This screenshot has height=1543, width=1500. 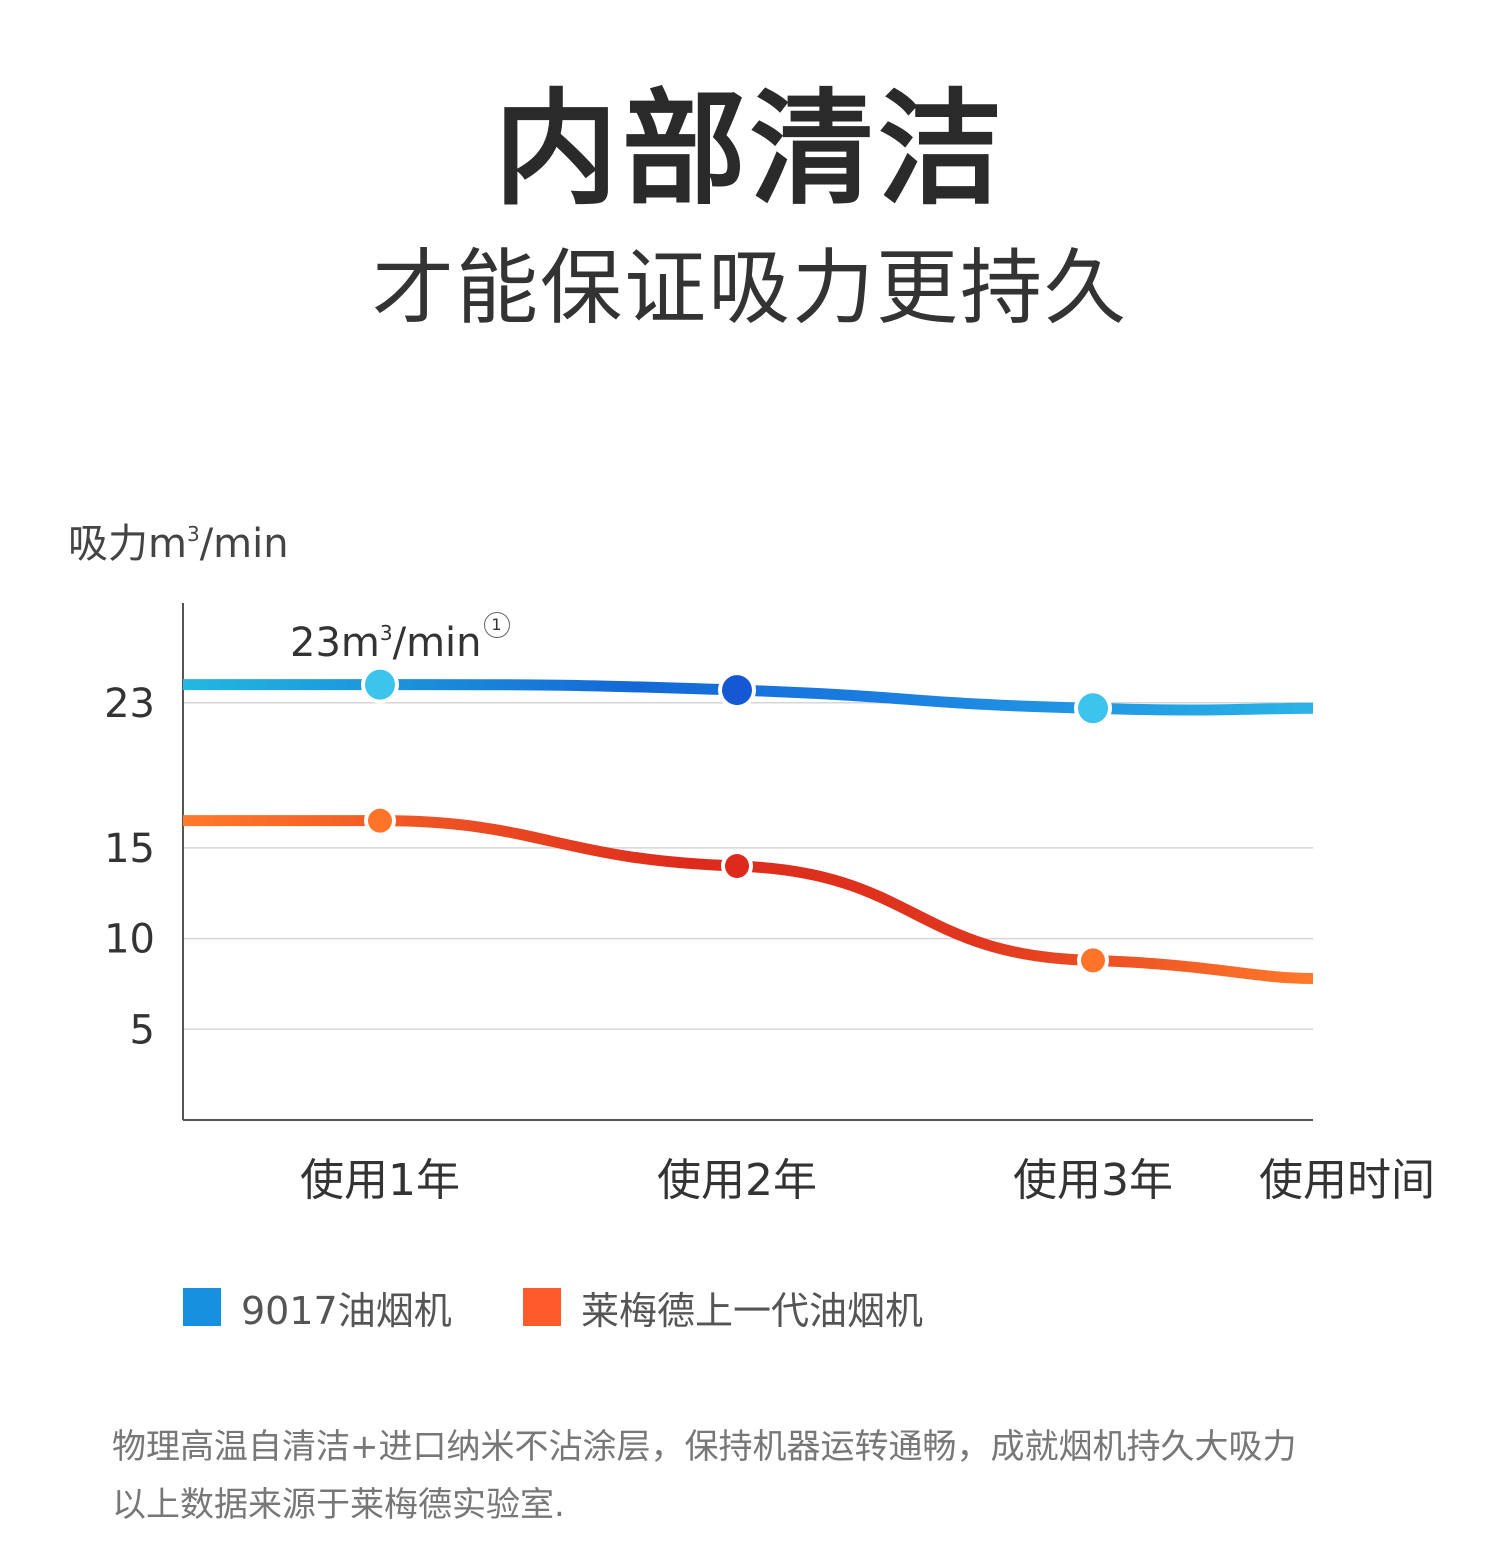 I want to click on y-tick-label: 23, so click(x=129, y=704).